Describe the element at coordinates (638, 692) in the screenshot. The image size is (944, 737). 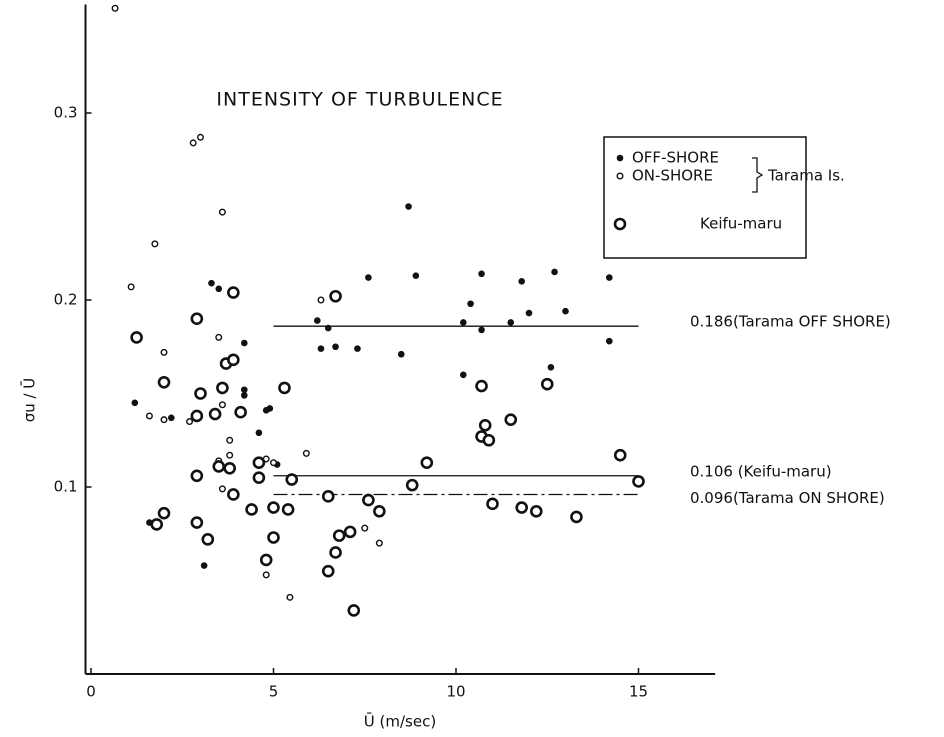
I see `x-tick-label: 15` at that location.